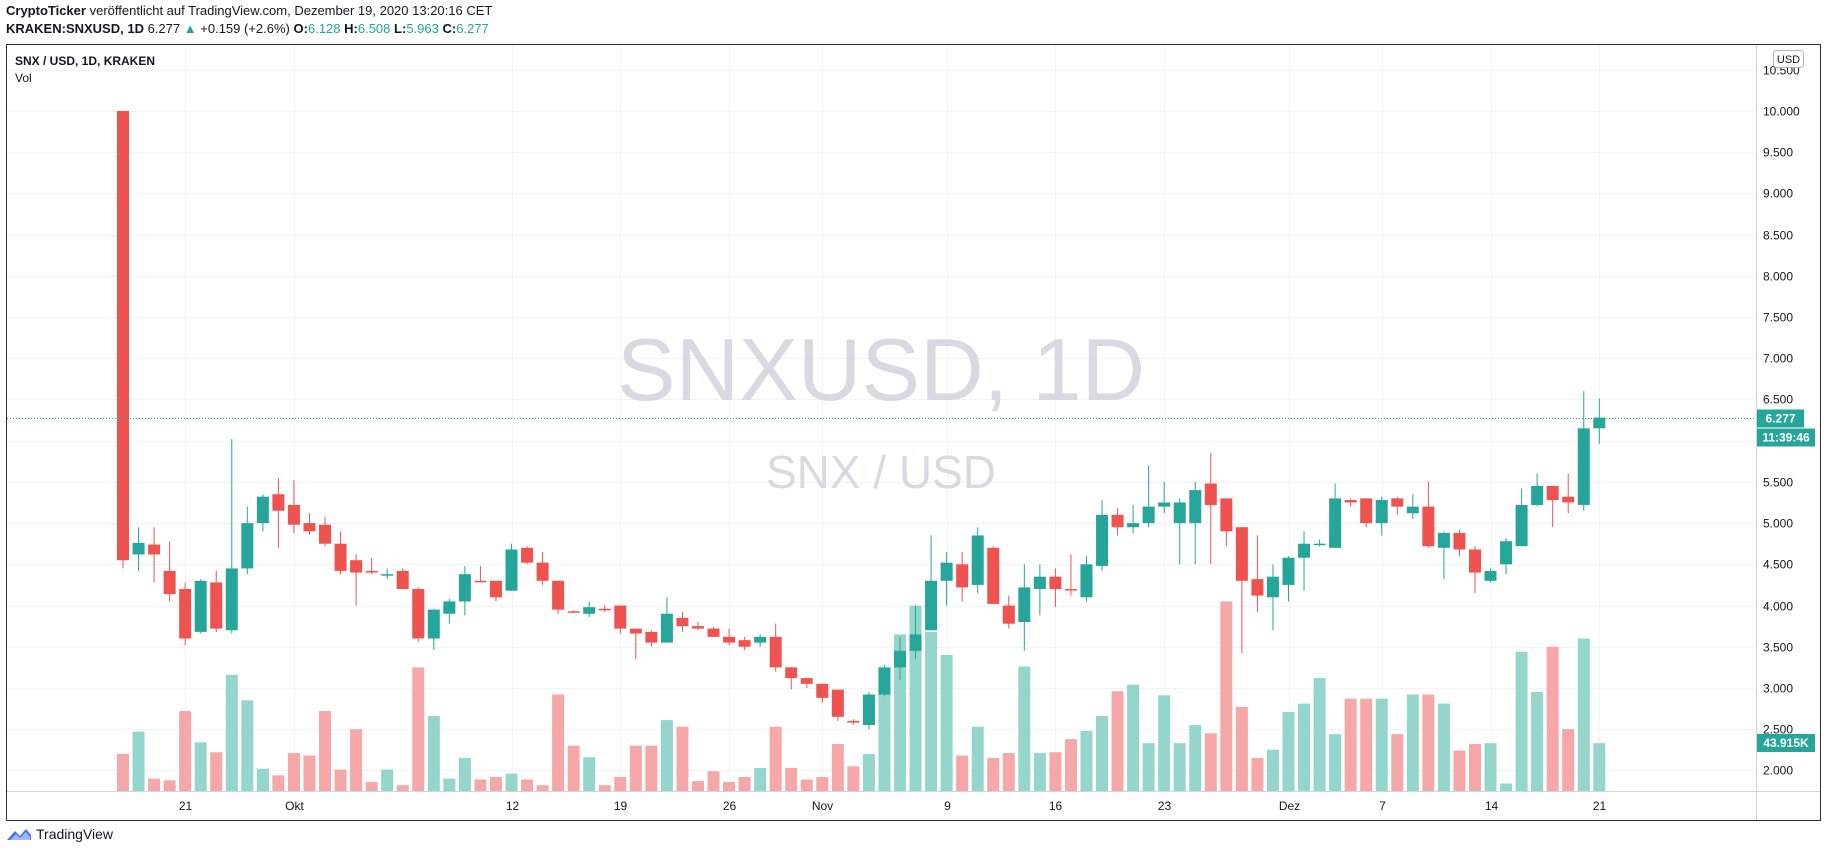 The image size is (1828, 857). Describe the element at coordinates (449, 28) in the screenshot. I see `close-label: C:` at that location.